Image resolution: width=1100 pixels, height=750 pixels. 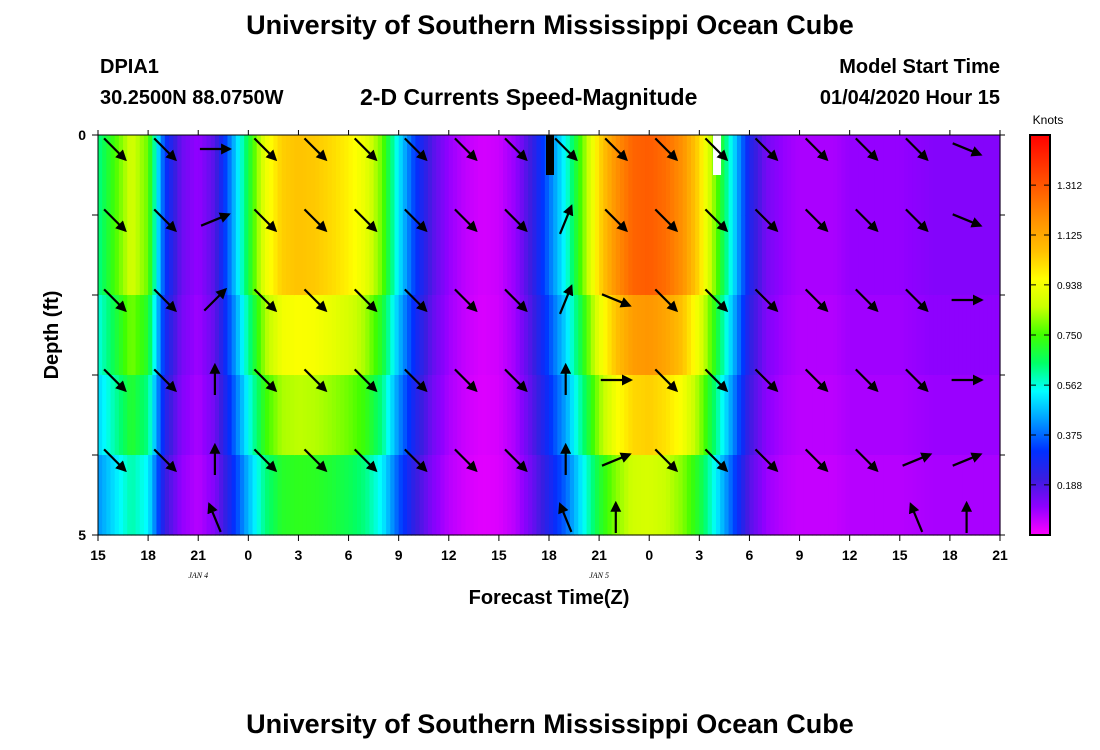 I want to click on station-coords: 30.2500N 88.0750W, so click(x=192, y=98).